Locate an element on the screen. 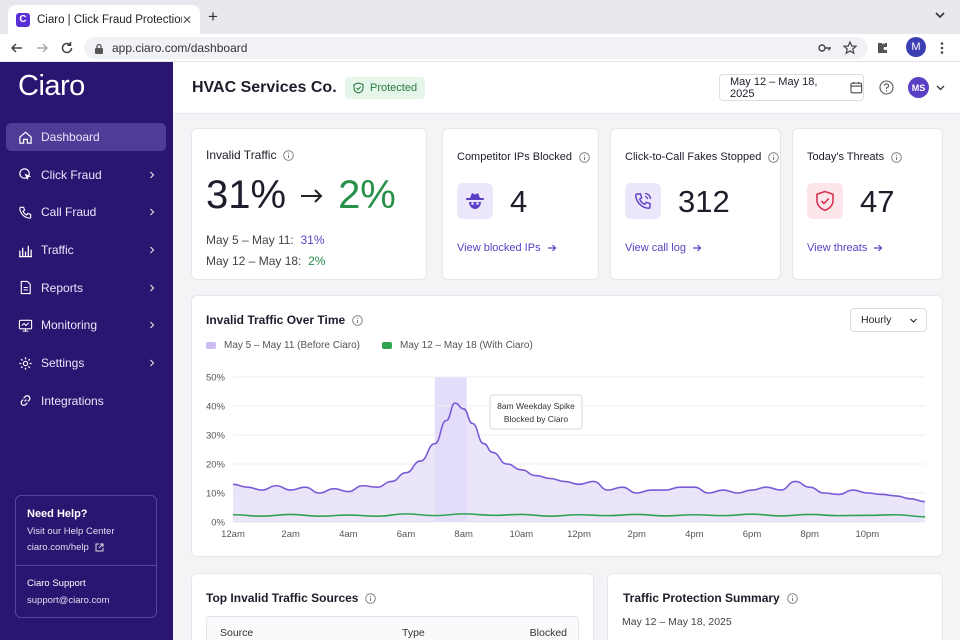  org-selector: HVAC Services Co. is located at coordinates (273, 88).